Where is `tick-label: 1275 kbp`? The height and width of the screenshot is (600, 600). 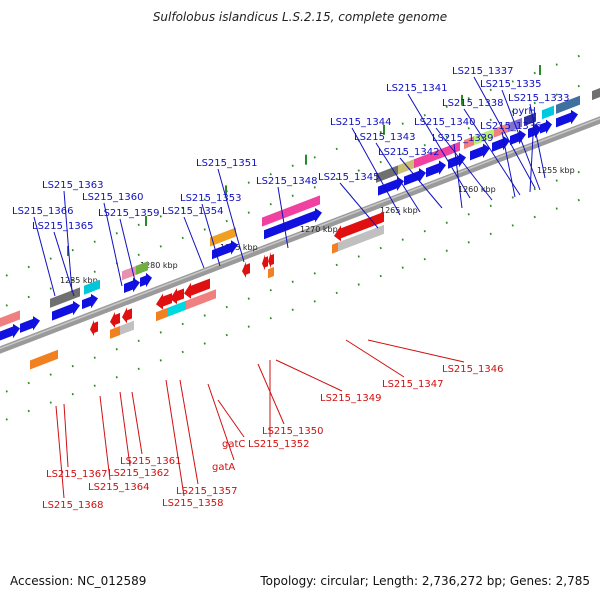 tick-label: 1275 kbp is located at coordinates (239, 247).